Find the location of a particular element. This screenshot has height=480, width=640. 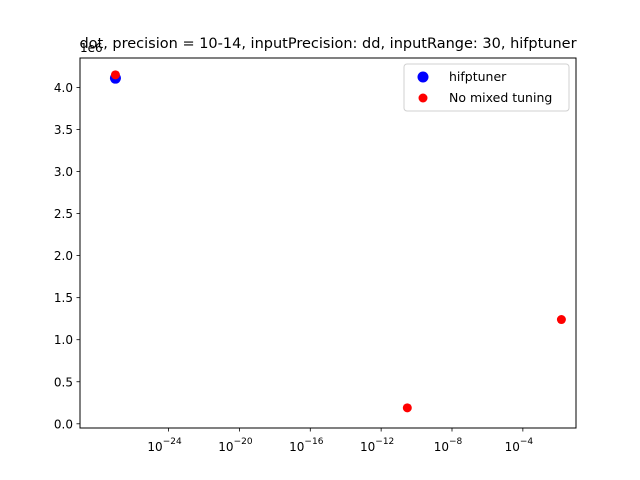

x-tick-label: 10⁻¹² is located at coordinates (377, 445).